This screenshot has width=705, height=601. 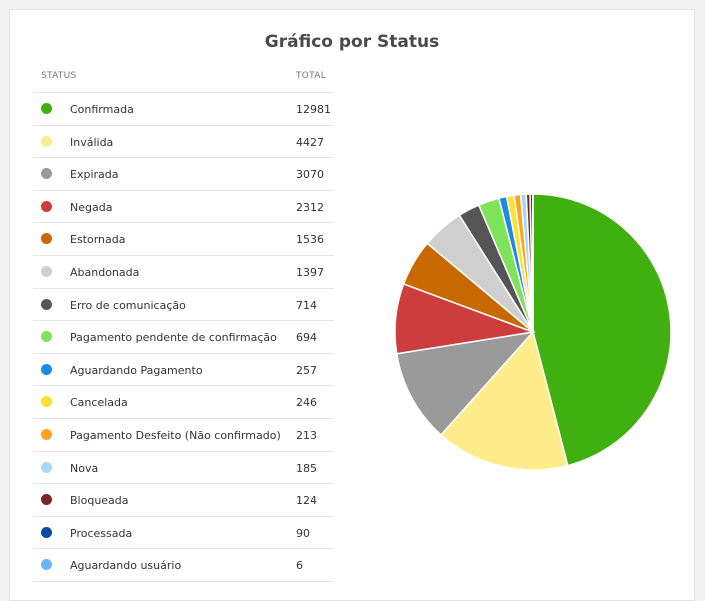 What do you see at coordinates (136, 370) in the screenshot?
I see `status-label: Aguardando Pagamento` at bounding box center [136, 370].